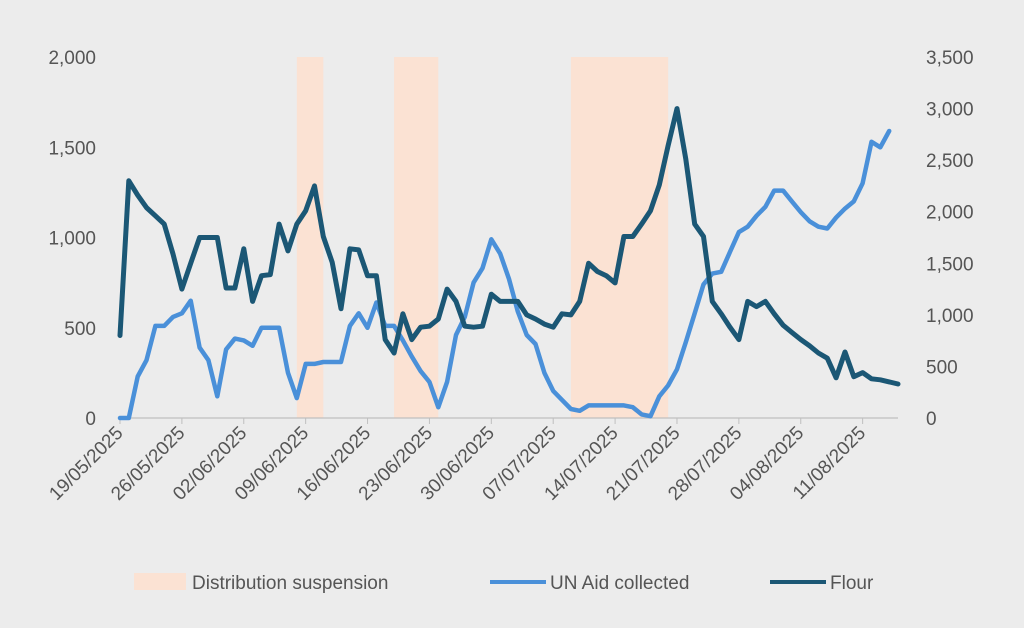 This screenshot has width=1024, height=628. What do you see at coordinates (950, 58) in the screenshot?
I see `y-right-tick-label: 3,500` at bounding box center [950, 58].